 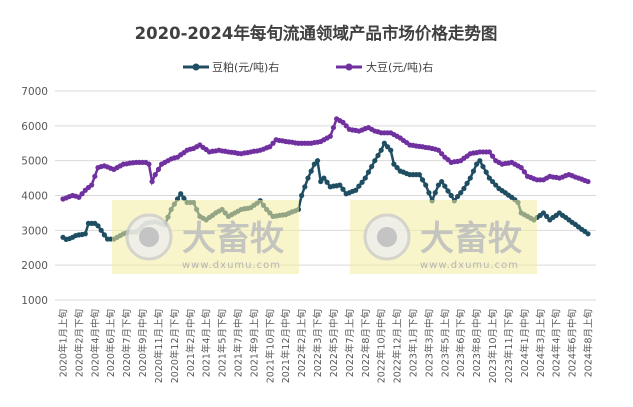 I want to click on x-tick-label: 2024年4月下旬, so click(x=557, y=343).